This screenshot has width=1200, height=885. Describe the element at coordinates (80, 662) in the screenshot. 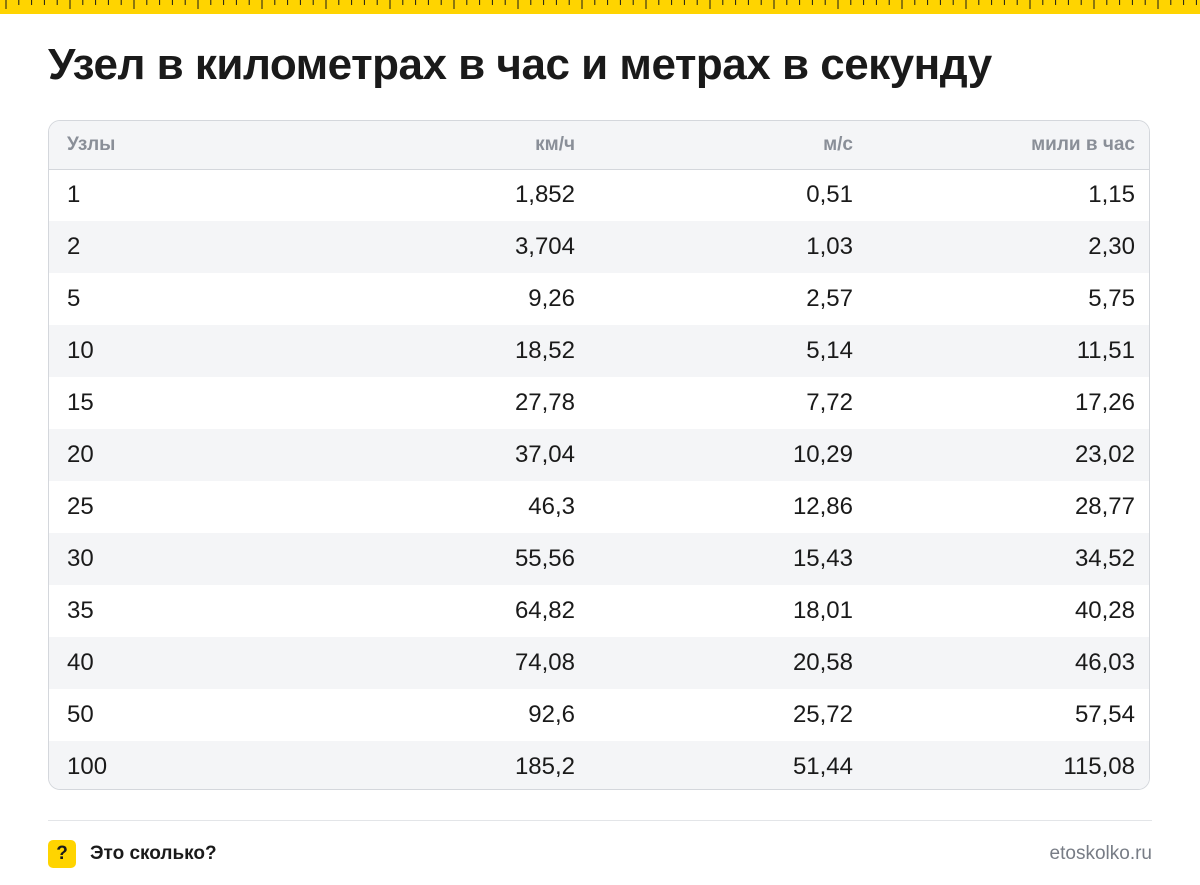

I see `cell-knots: 40` at that location.